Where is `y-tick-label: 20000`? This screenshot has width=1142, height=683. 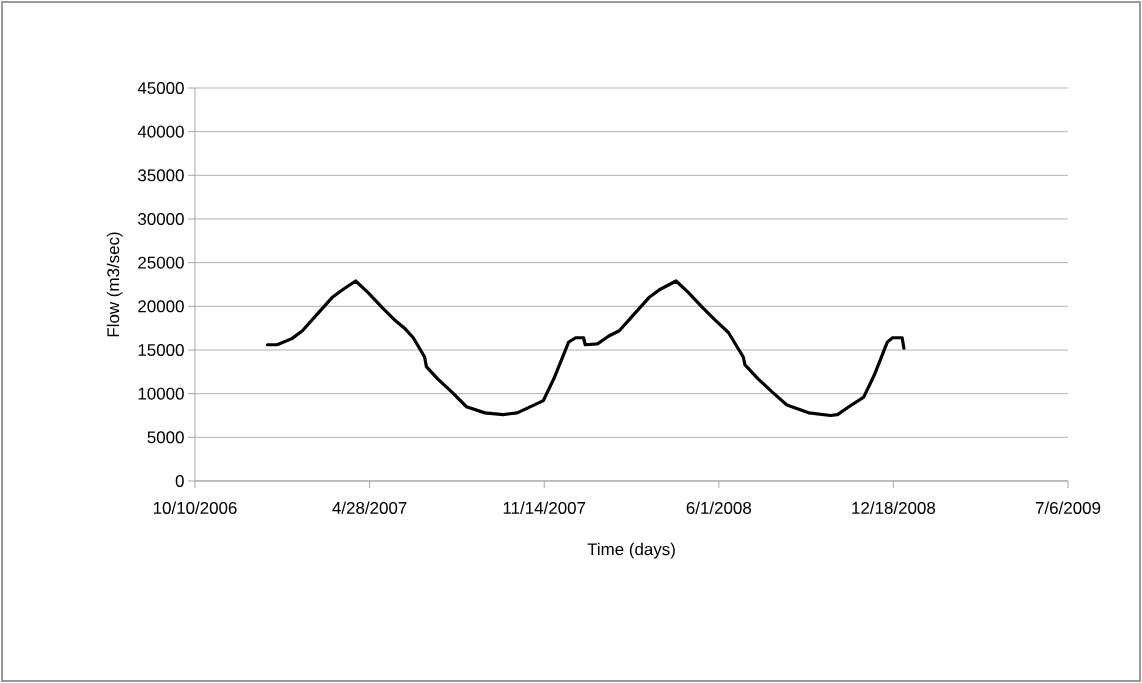 y-tick-label: 20000 is located at coordinates (161, 306).